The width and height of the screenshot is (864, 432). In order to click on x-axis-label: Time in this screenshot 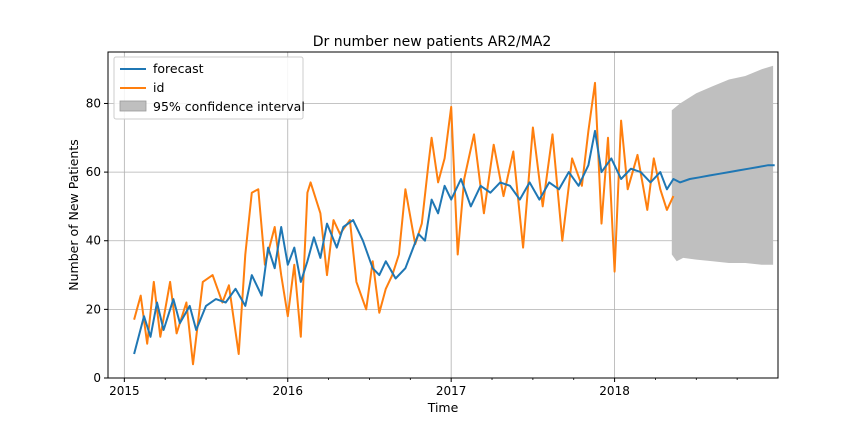, I will do `click(443, 407)`.